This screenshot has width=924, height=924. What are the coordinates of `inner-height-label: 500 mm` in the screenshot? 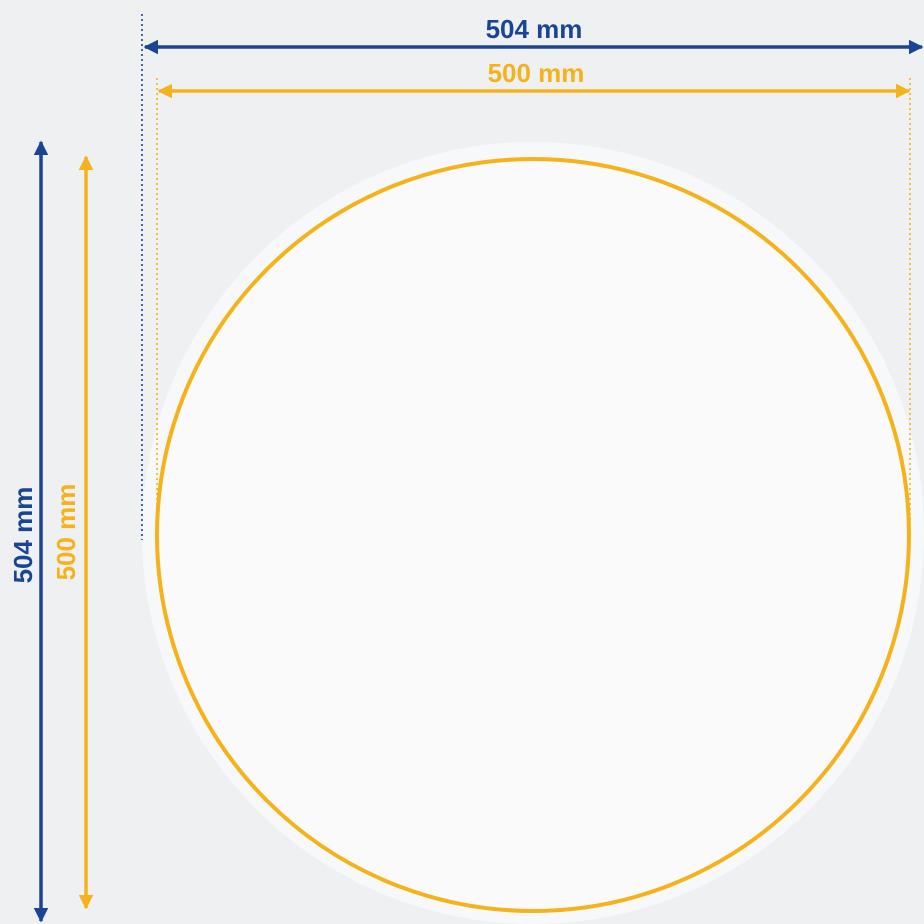 It's located at (66, 532).